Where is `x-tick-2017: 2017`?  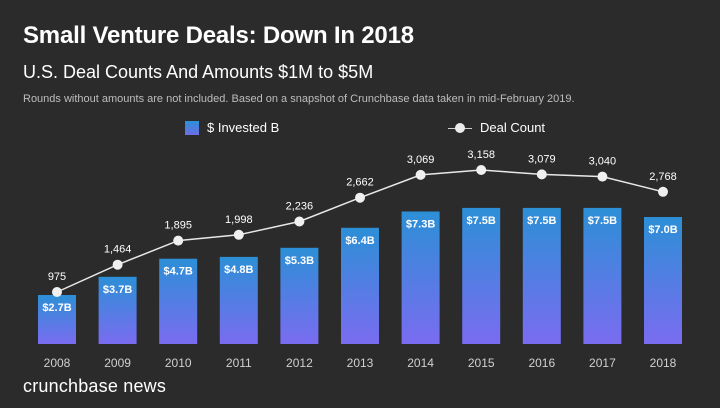
x-tick-2017: 2017 is located at coordinates (602, 363).